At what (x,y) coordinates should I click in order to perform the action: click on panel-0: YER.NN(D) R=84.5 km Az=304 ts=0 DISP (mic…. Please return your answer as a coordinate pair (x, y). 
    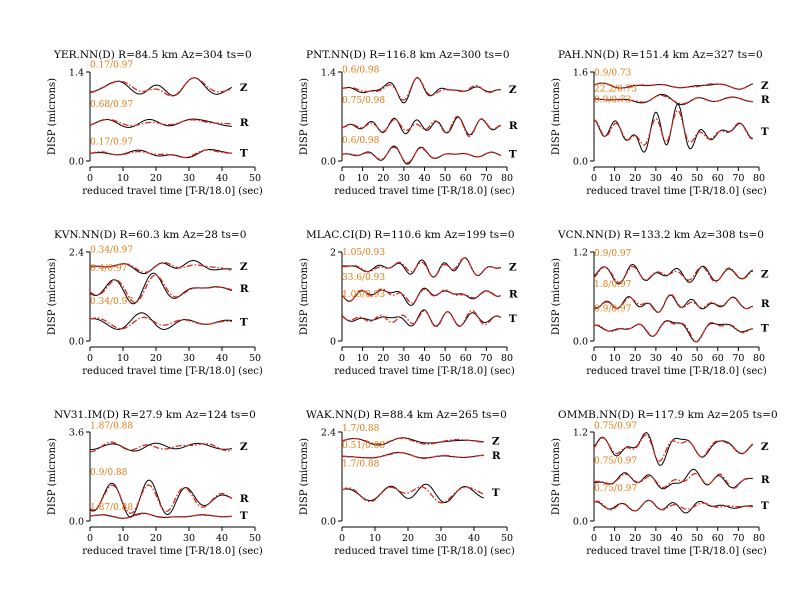
    Looking at the image, I should click on (155, 123).